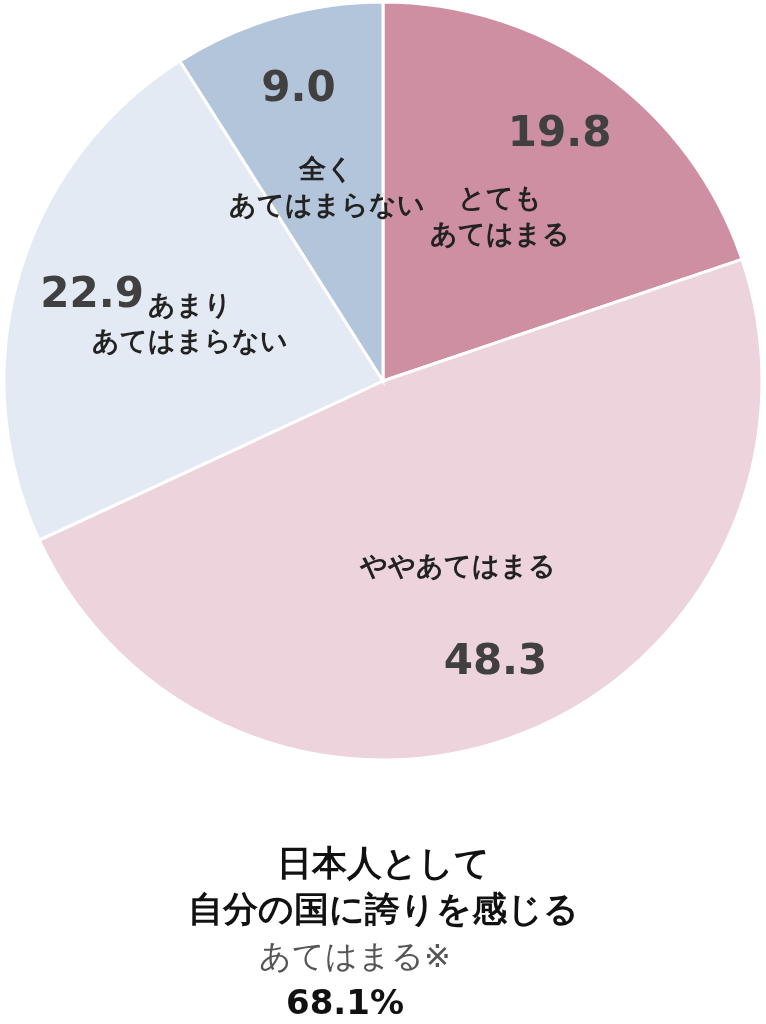  Describe the element at coordinates (559, 132) in the screenshot. I see `data-label: 19.8` at that location.